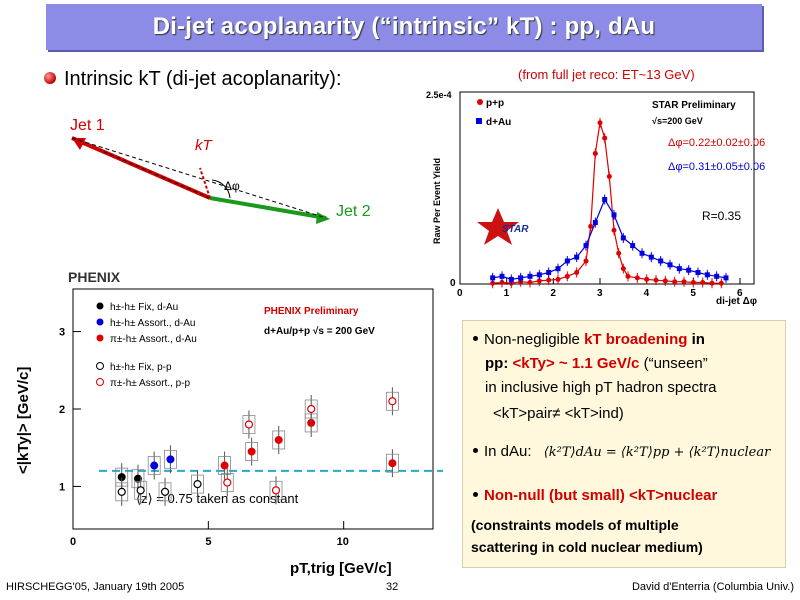 The width and height of the screenshot is (800, 600). Describe the element at coordinates (62, 333) in the screenshot. I see `phenix-ytick-label: 3` at that location.